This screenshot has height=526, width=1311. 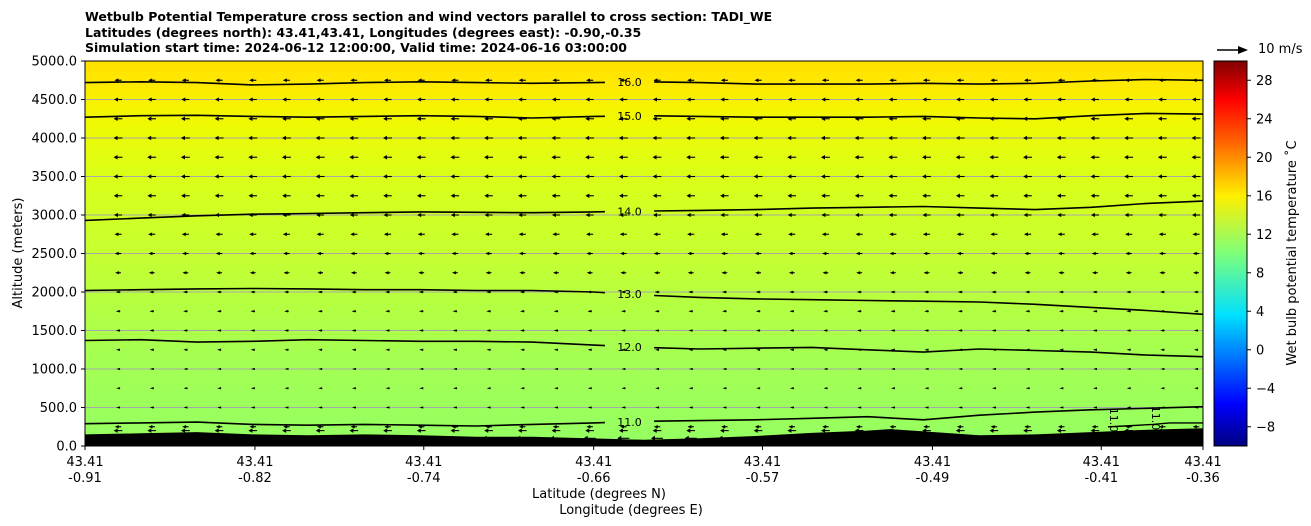 I want to click on x-tick-lon: -0.91, so click(x=85, y=478).